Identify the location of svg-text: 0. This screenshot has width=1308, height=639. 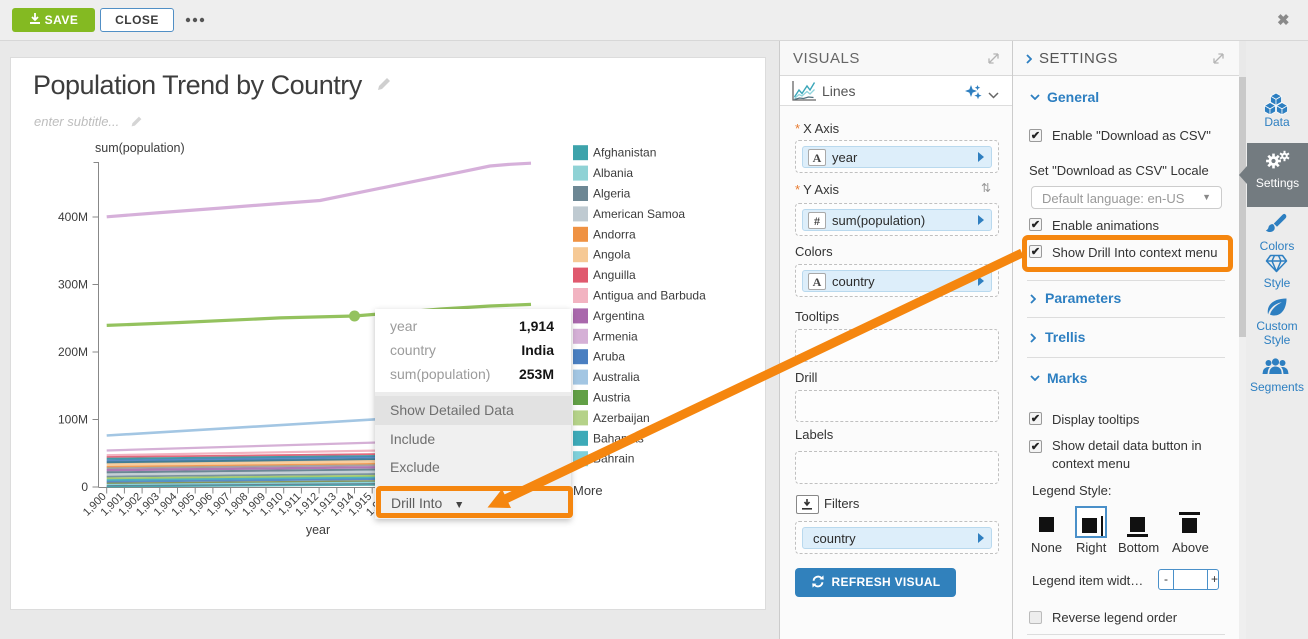
(84, 487).